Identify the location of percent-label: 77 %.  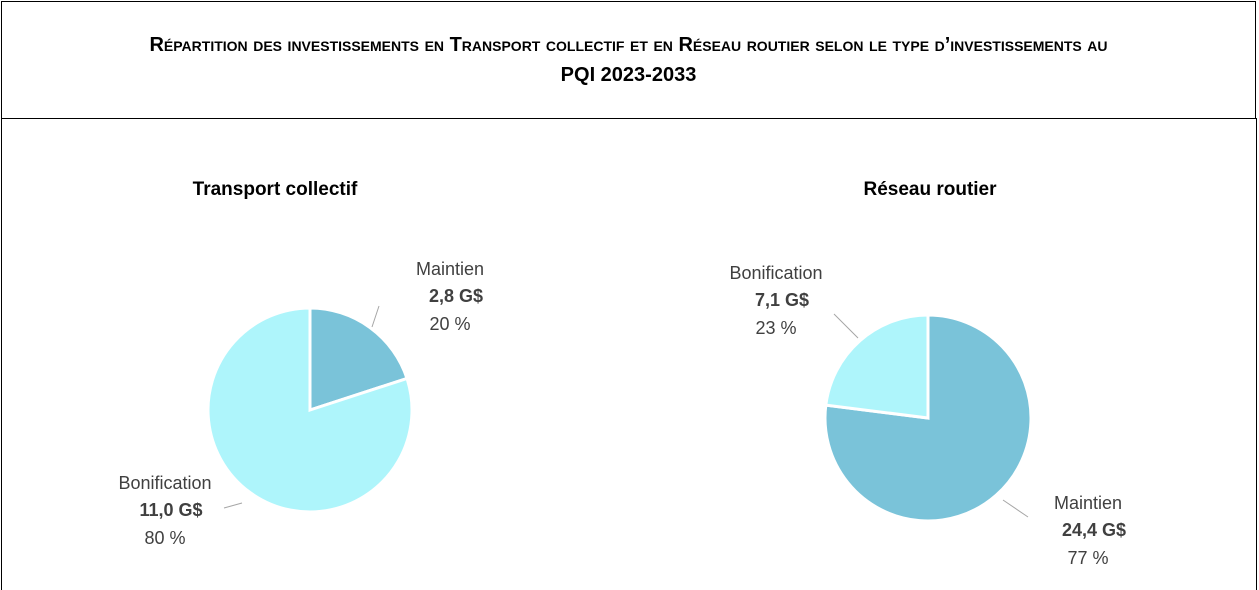
(1087, 558).